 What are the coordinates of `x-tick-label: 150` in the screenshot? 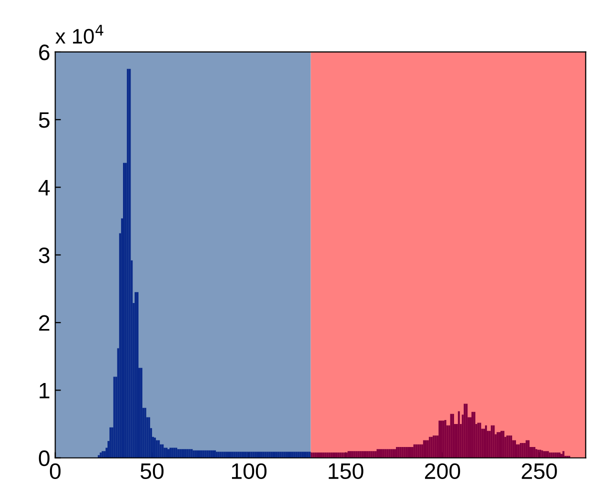 It's located at (346, 471).